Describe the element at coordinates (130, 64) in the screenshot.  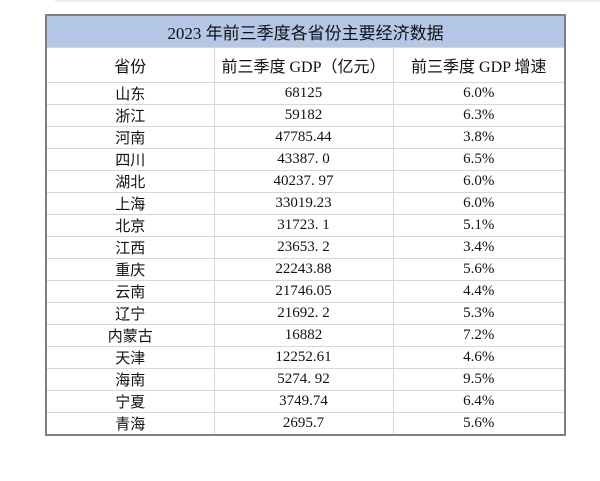
I see `column-header-province: 省份` at that location.